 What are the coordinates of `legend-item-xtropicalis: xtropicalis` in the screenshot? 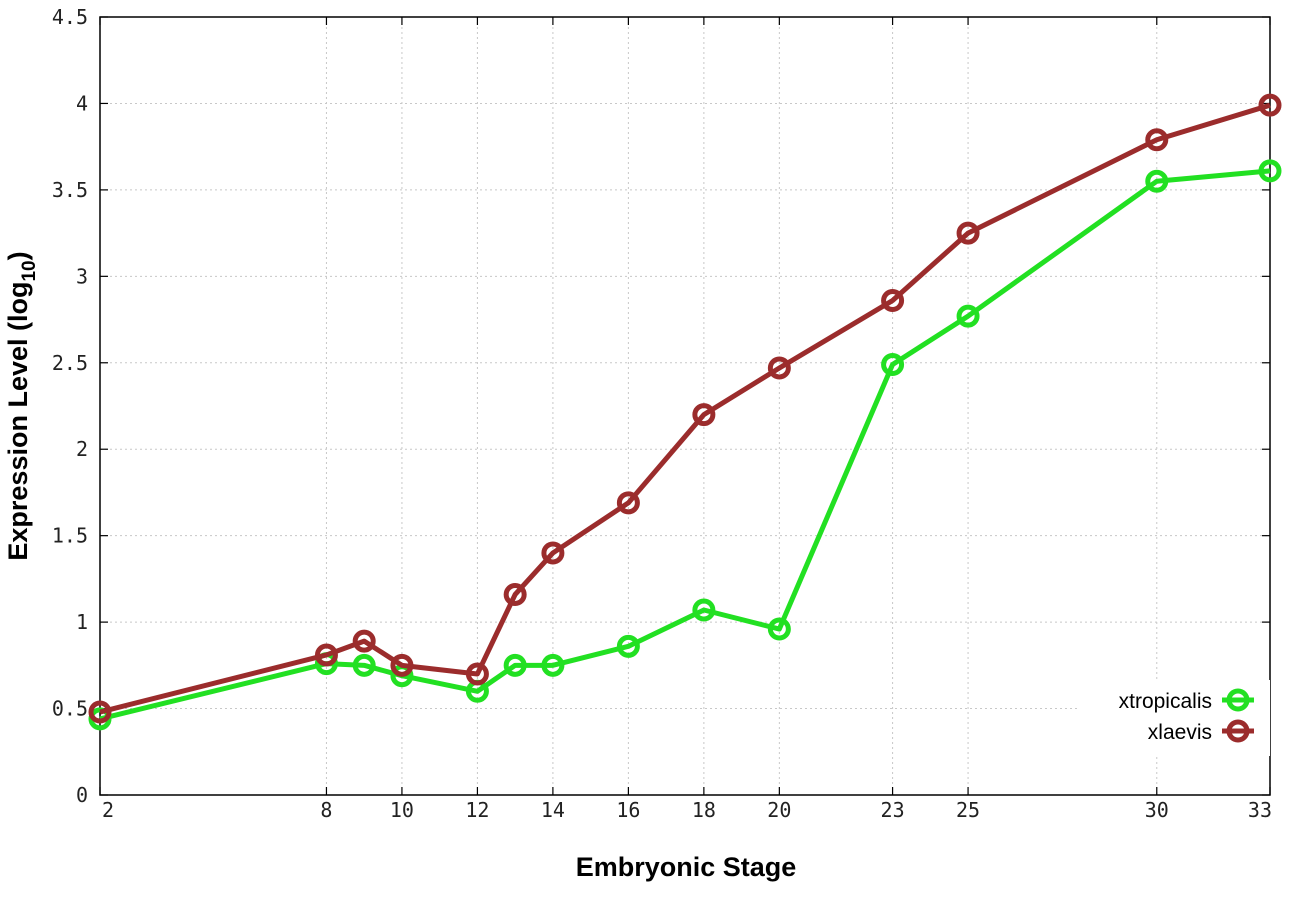 It's located at (1186, 700).